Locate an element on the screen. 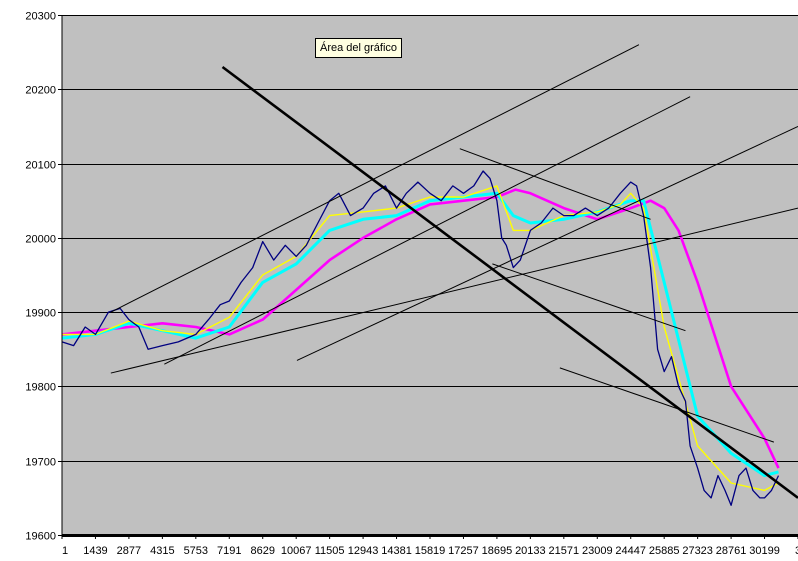 Image resolution: width=798 pixels, height=561 pixels. x-tick-label: 12943 is located at coordinates (363, 550).